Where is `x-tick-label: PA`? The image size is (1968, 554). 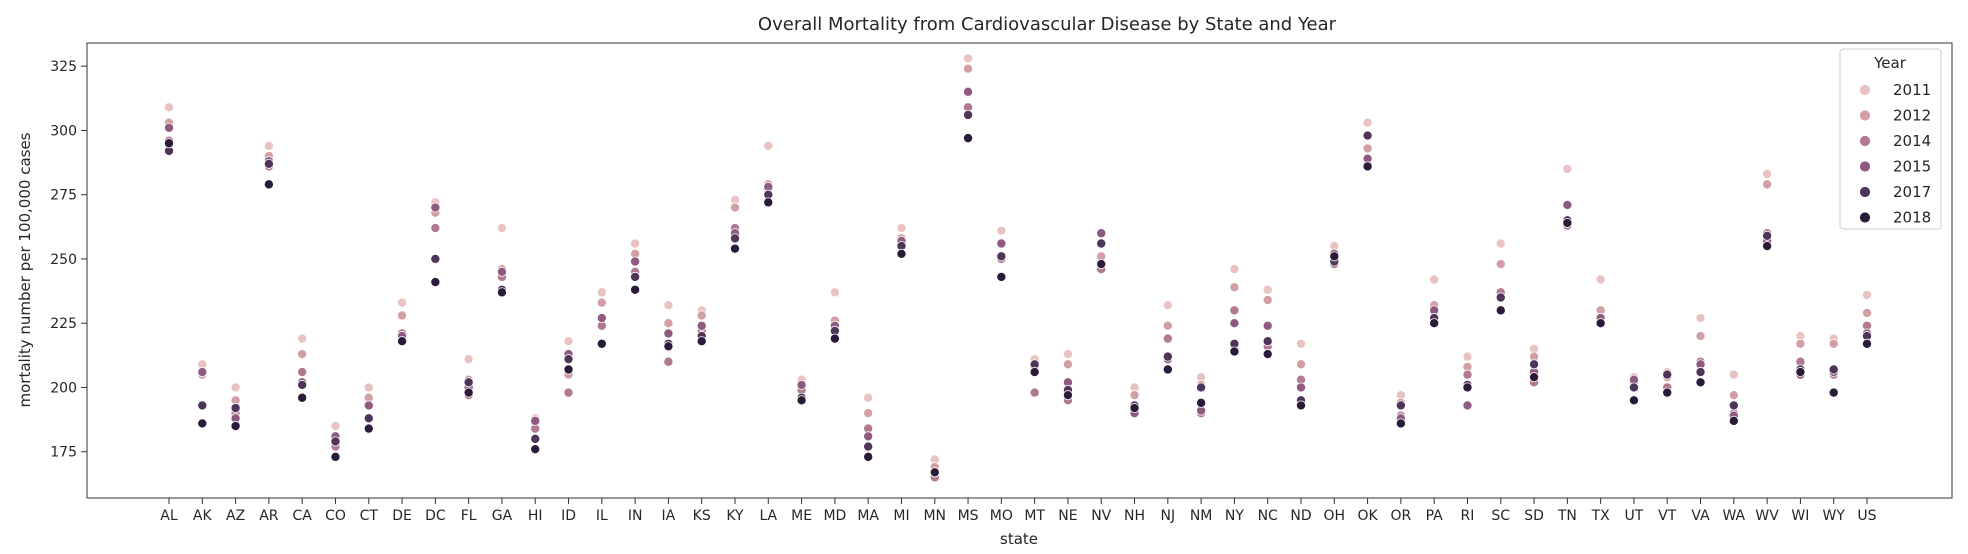 x-tick-label: PA is located at coordinates (1435, 516).